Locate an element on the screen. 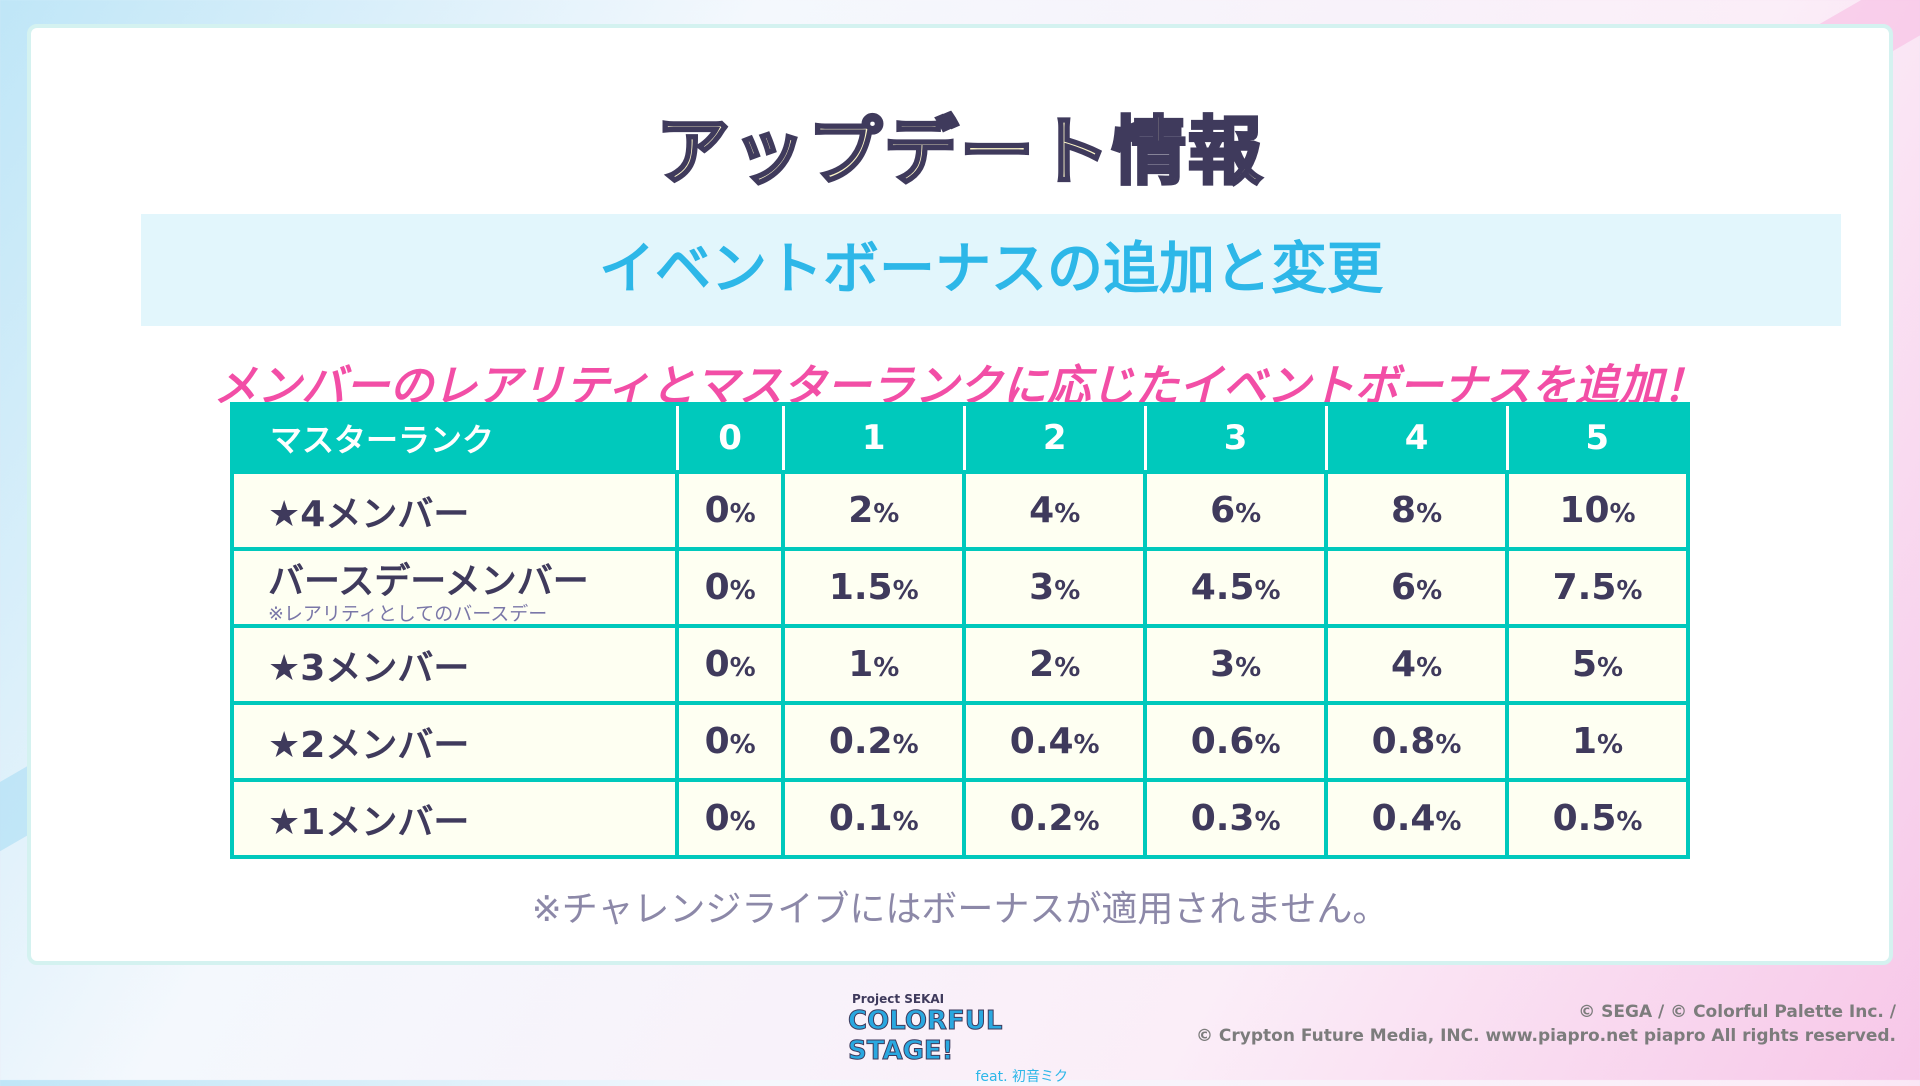 This screenshot has height=1086, width=1920. bonus-value: 0.6 is located at coordinates (1222, 741).